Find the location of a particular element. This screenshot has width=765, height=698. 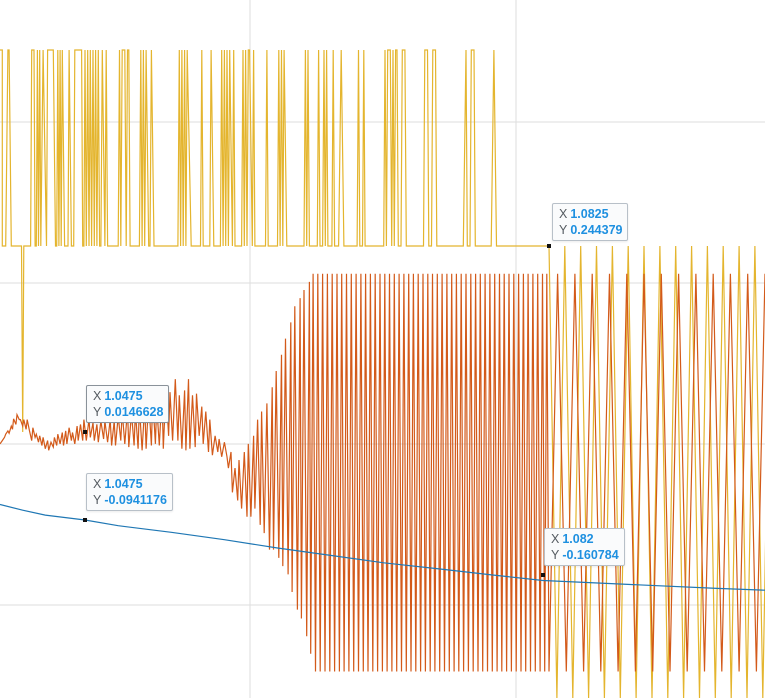

tooltip-y-value: 0.244379 is located at coordinates (596, 230).